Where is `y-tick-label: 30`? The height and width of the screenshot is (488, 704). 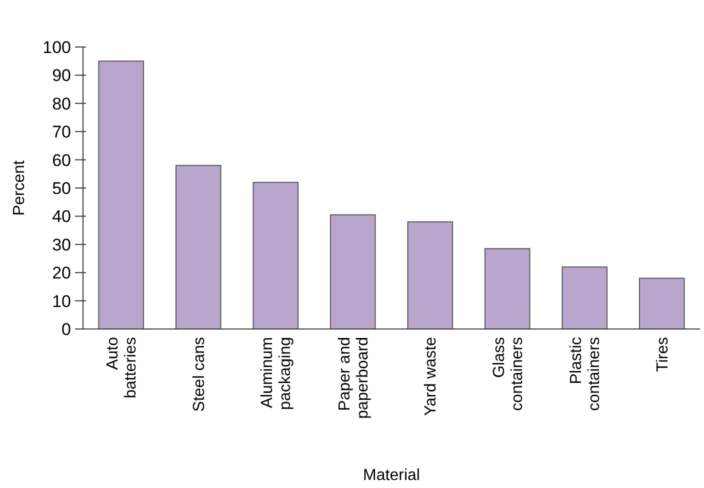 y-tick-label: 30 is located at coordinates (61, 244).